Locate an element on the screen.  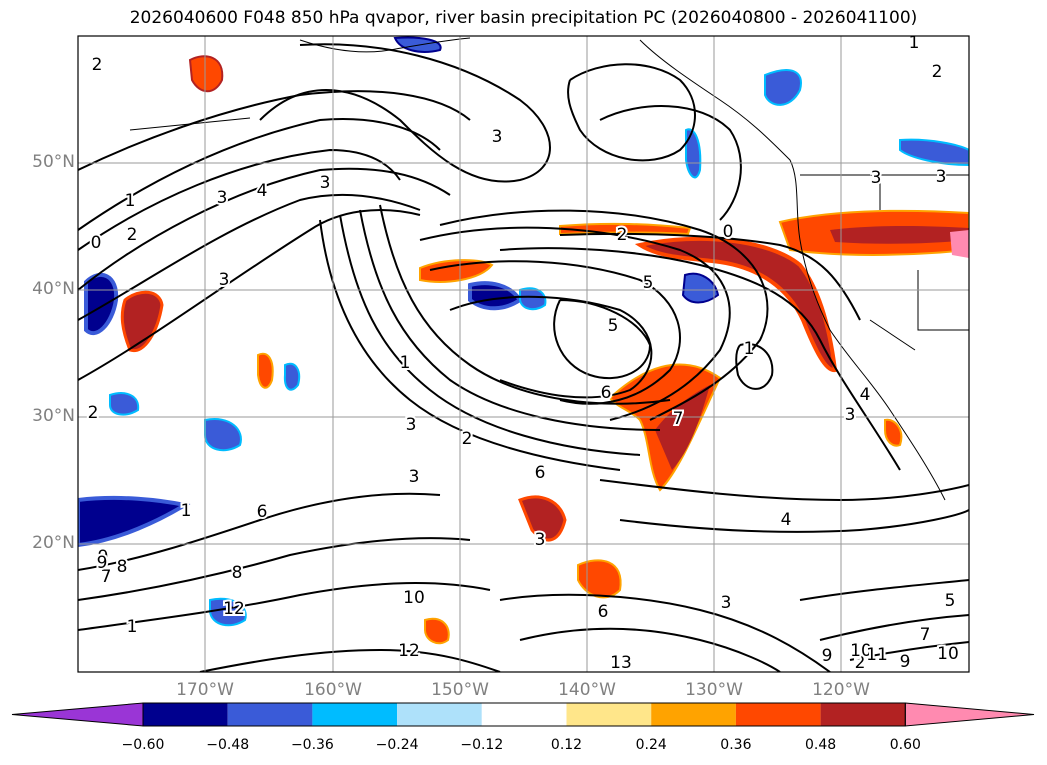
shade-red-s is located at coordinates (437, 631).